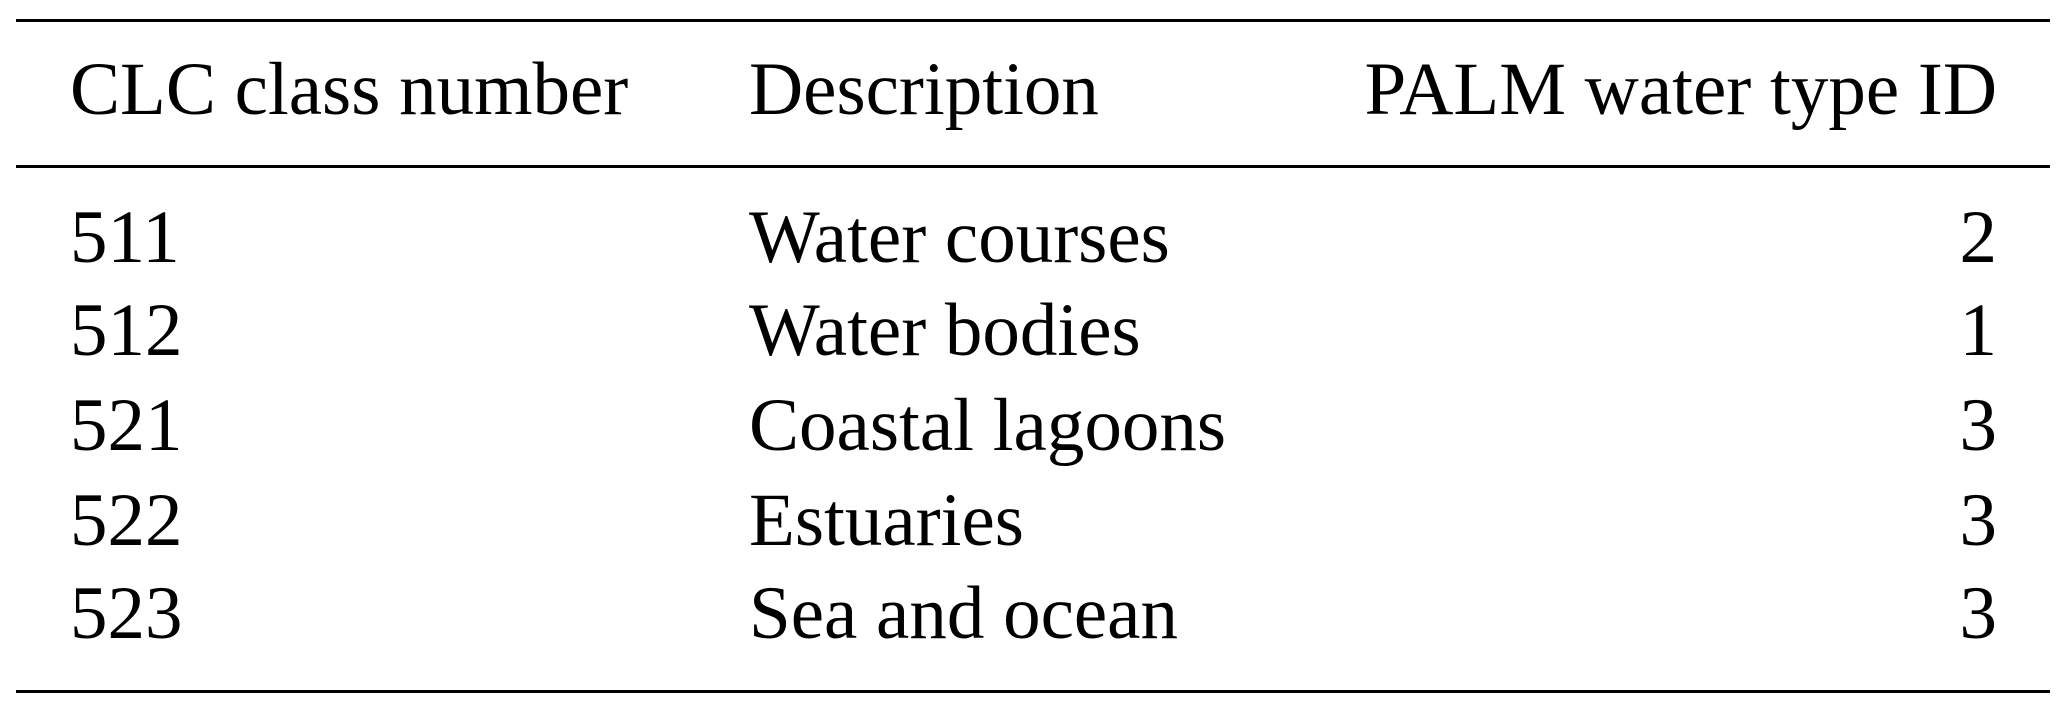  I want to click on cell-clc-class: 522, so click(126, 520).